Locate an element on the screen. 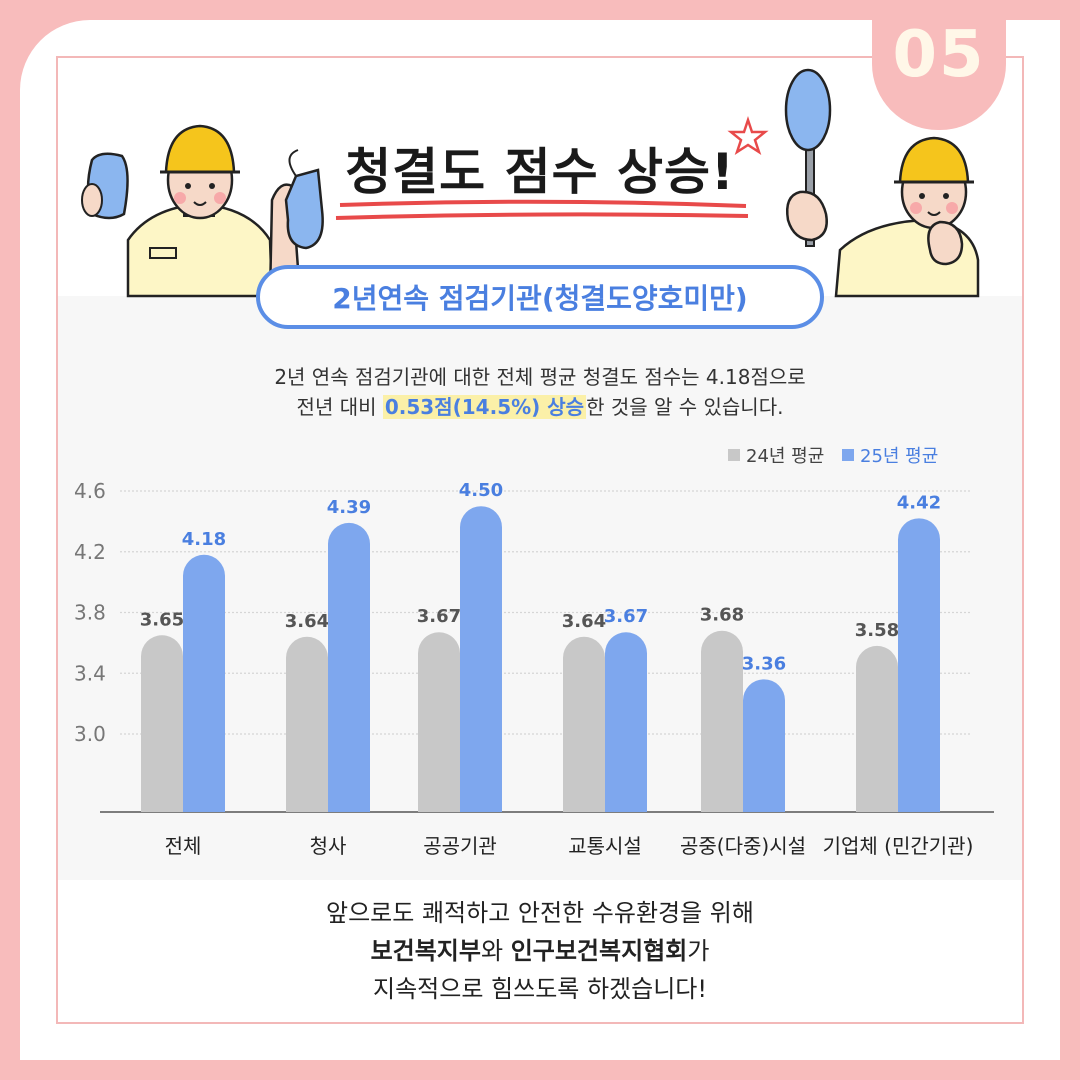  legend-label-2024: 24년 평균 is located at coordinates (785, 456).